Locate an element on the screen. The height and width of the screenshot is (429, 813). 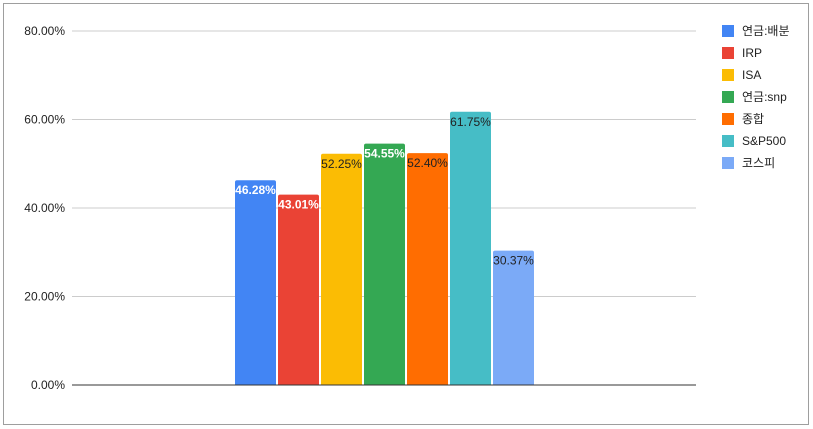
legend: 연금:배분 IRP ISA 연금:snp 종합 S&P500 코스피 is located at coordinates (756, 97).